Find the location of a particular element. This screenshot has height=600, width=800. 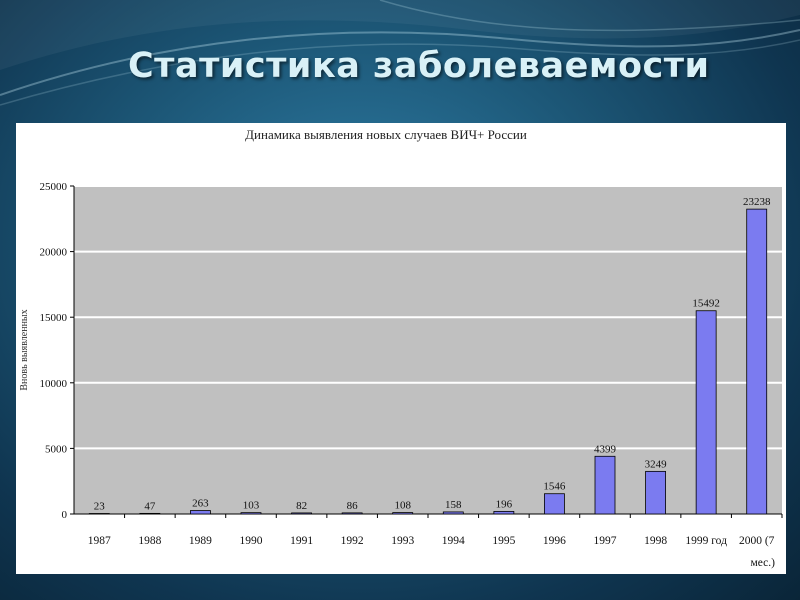

bar-1989 is located at coordinates (200, 512).